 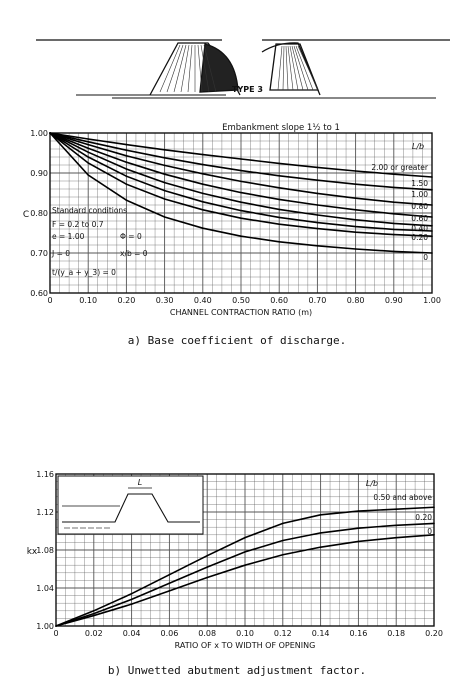 I want to click on x-axis-label: CHANNEL CONTRACTION RATIO (m), so click(x=241, y=312).